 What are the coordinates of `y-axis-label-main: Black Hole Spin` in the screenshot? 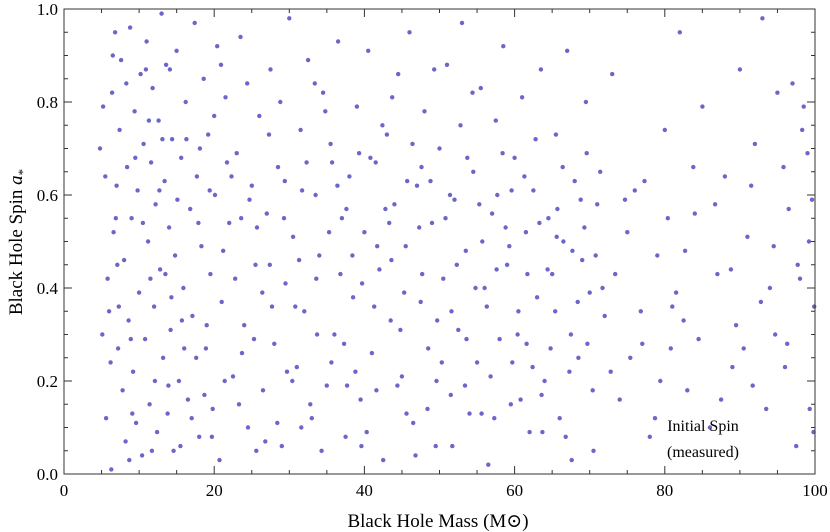 It's located at (16, 250).